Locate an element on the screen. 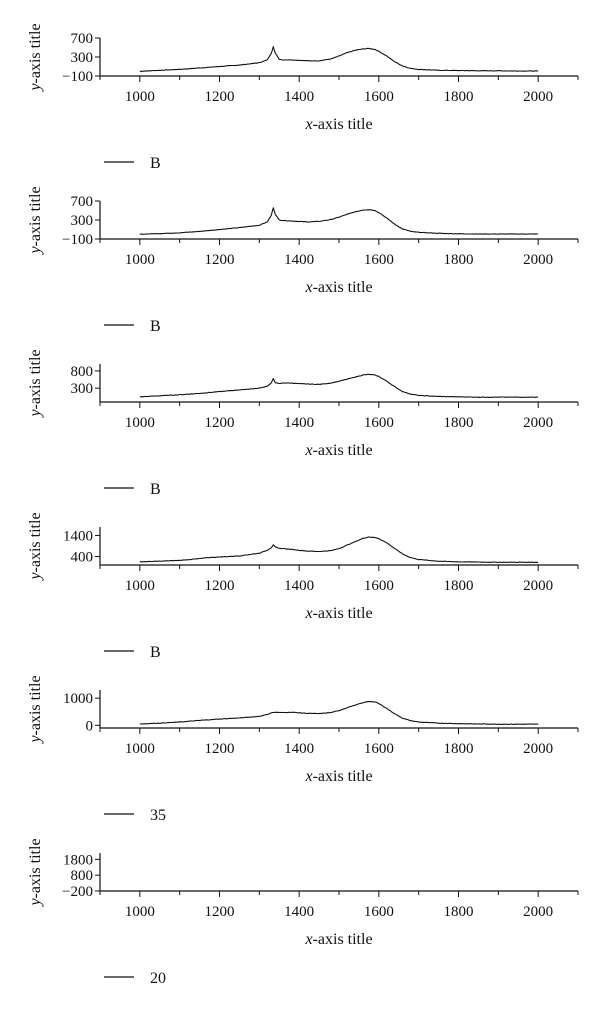  legend-label: 35 is located at coordinates (158, 815).